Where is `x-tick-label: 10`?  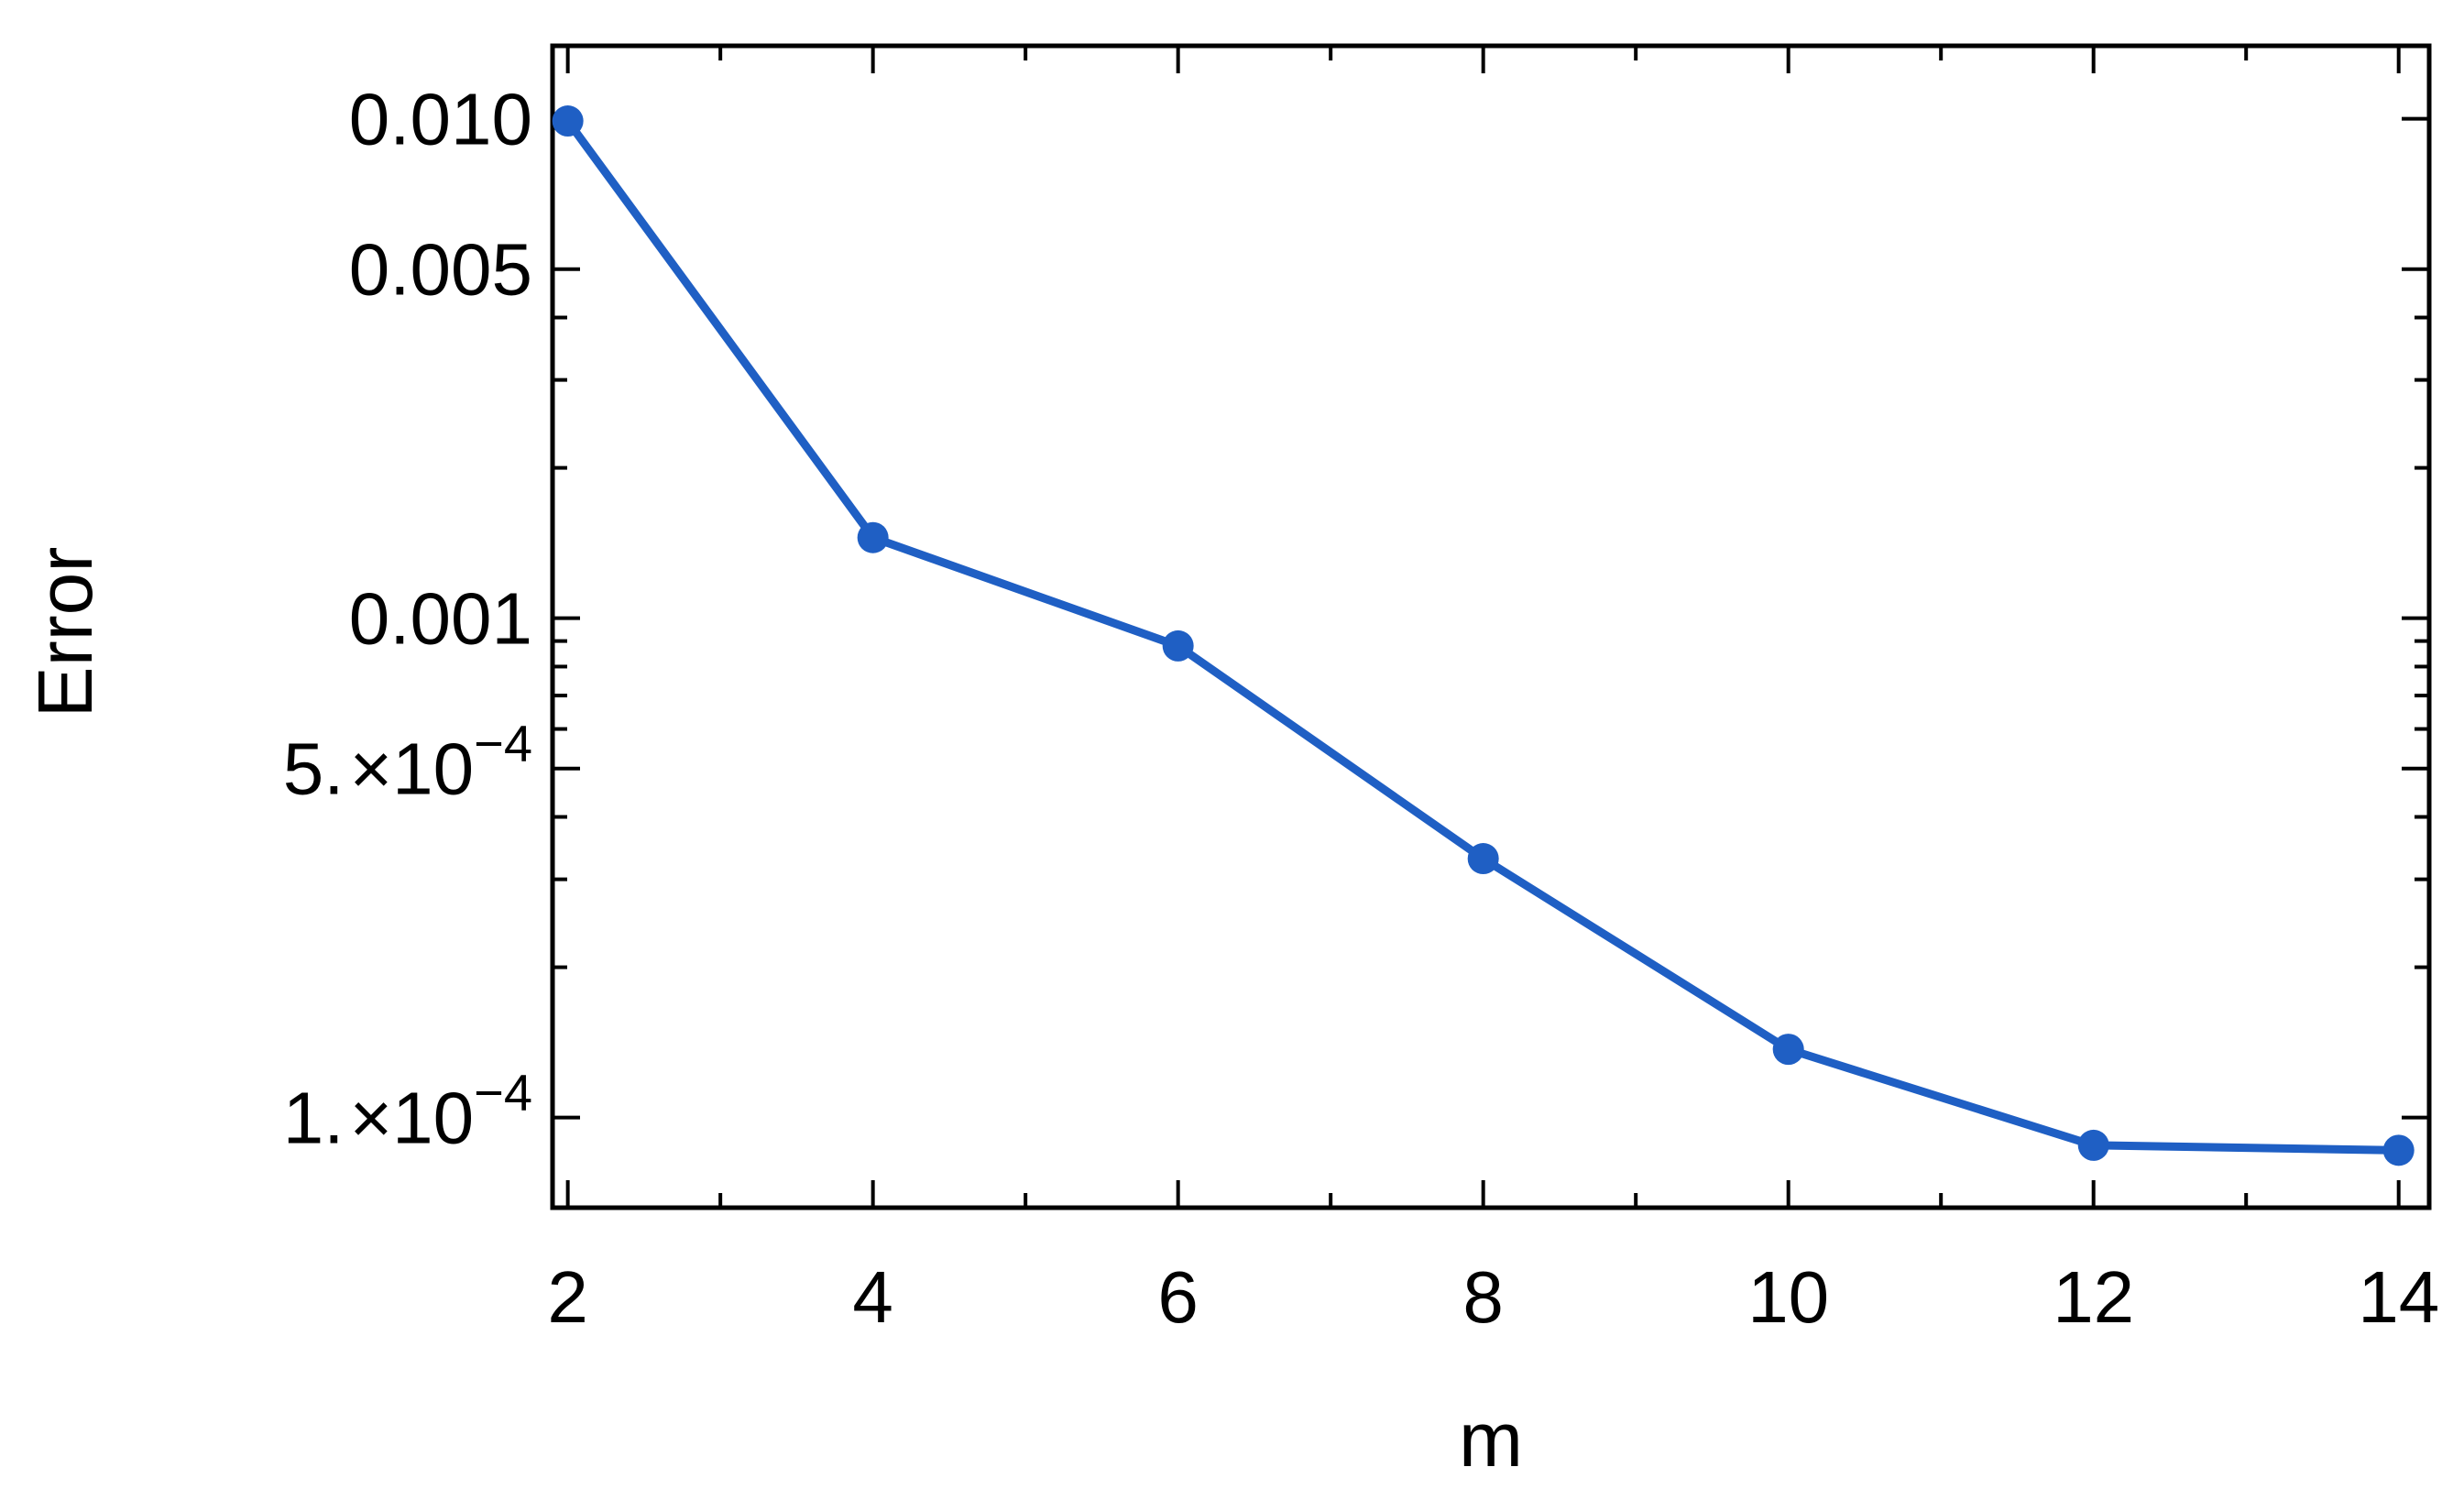
x-tick-label: 10 is located at coordinates (1788, 1297).